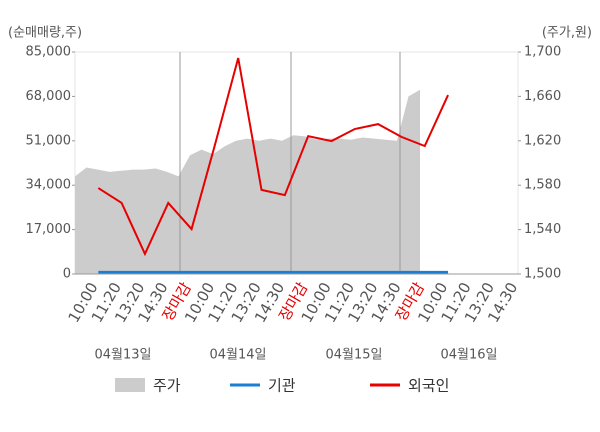 This screenshot has height=432, width=600. Describe the element at coordinates (542, 52) in the screenshot. I see `y2-tick-label: 1,700` at that location.